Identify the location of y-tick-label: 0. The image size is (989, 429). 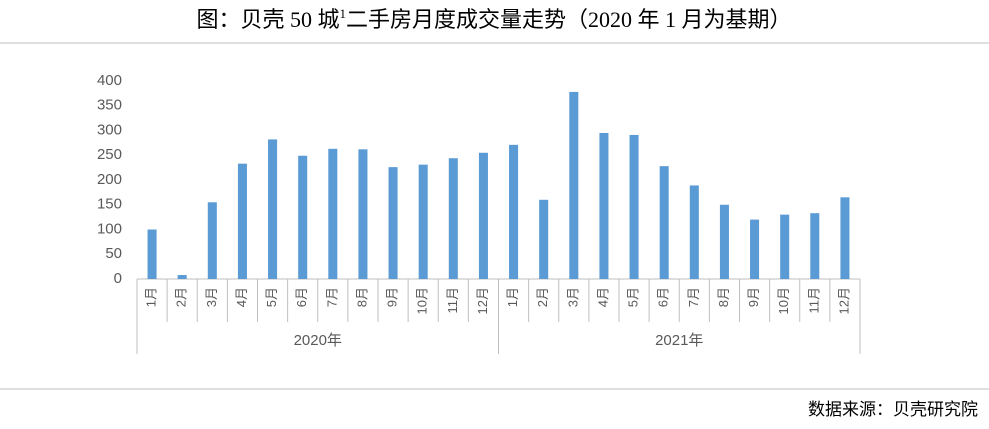
(118, 278).